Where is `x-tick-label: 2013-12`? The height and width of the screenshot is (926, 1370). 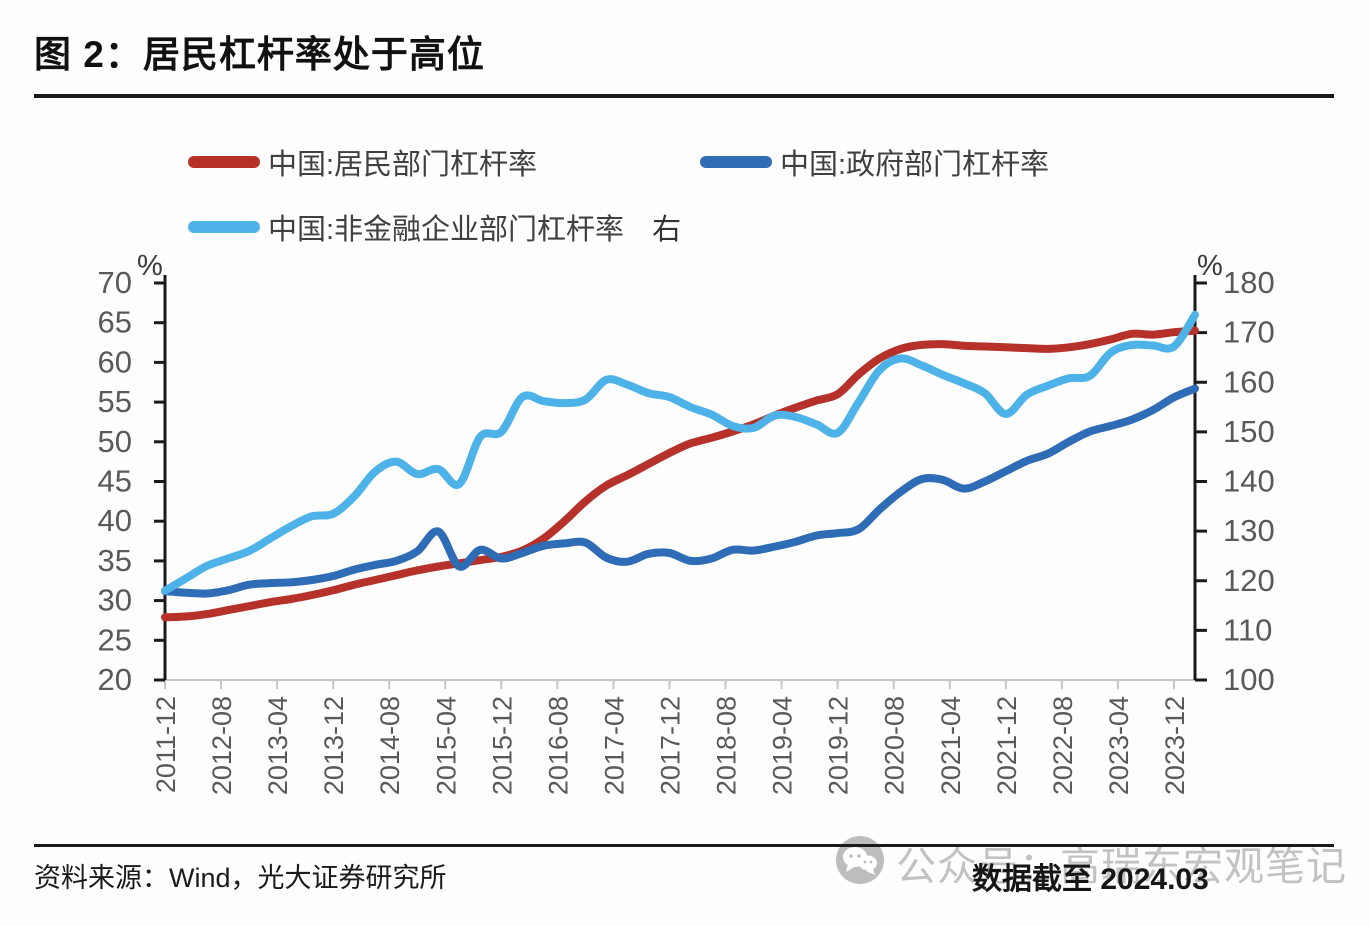 x-tick-label: 2013-12 is located at coordinates (334, 745).